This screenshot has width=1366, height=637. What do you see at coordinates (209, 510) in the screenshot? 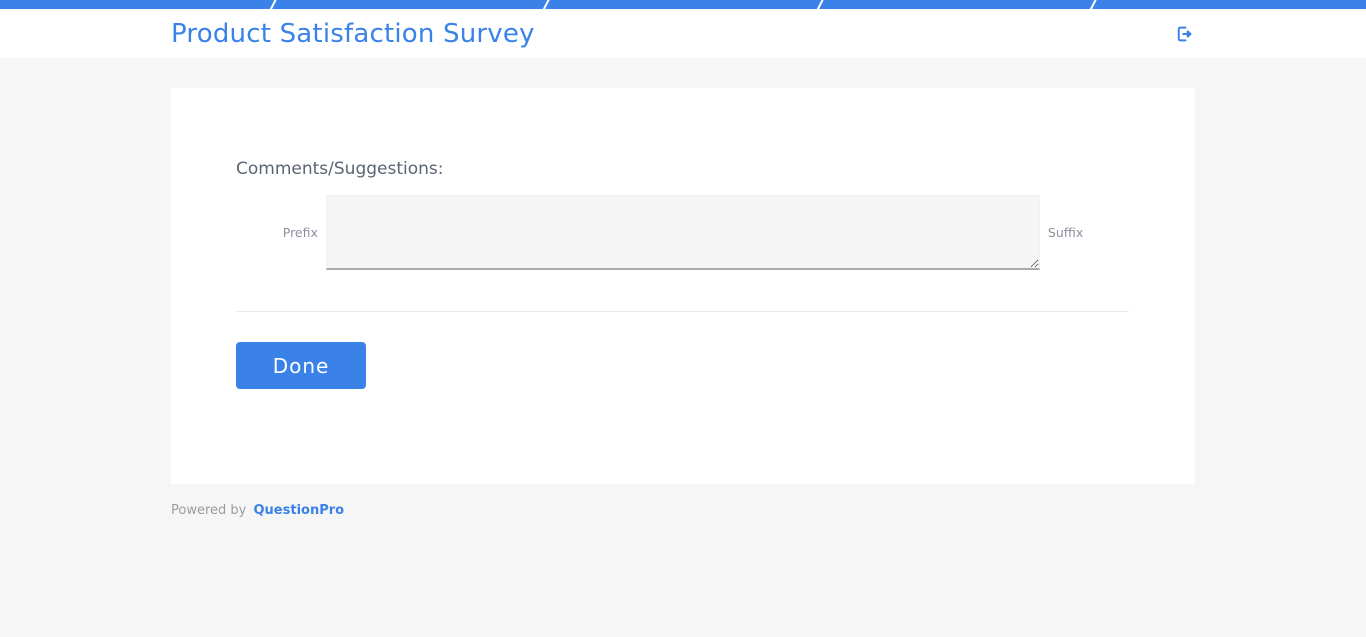
I see `powered-by-text: Powered by` at bounding box center [209, 510].